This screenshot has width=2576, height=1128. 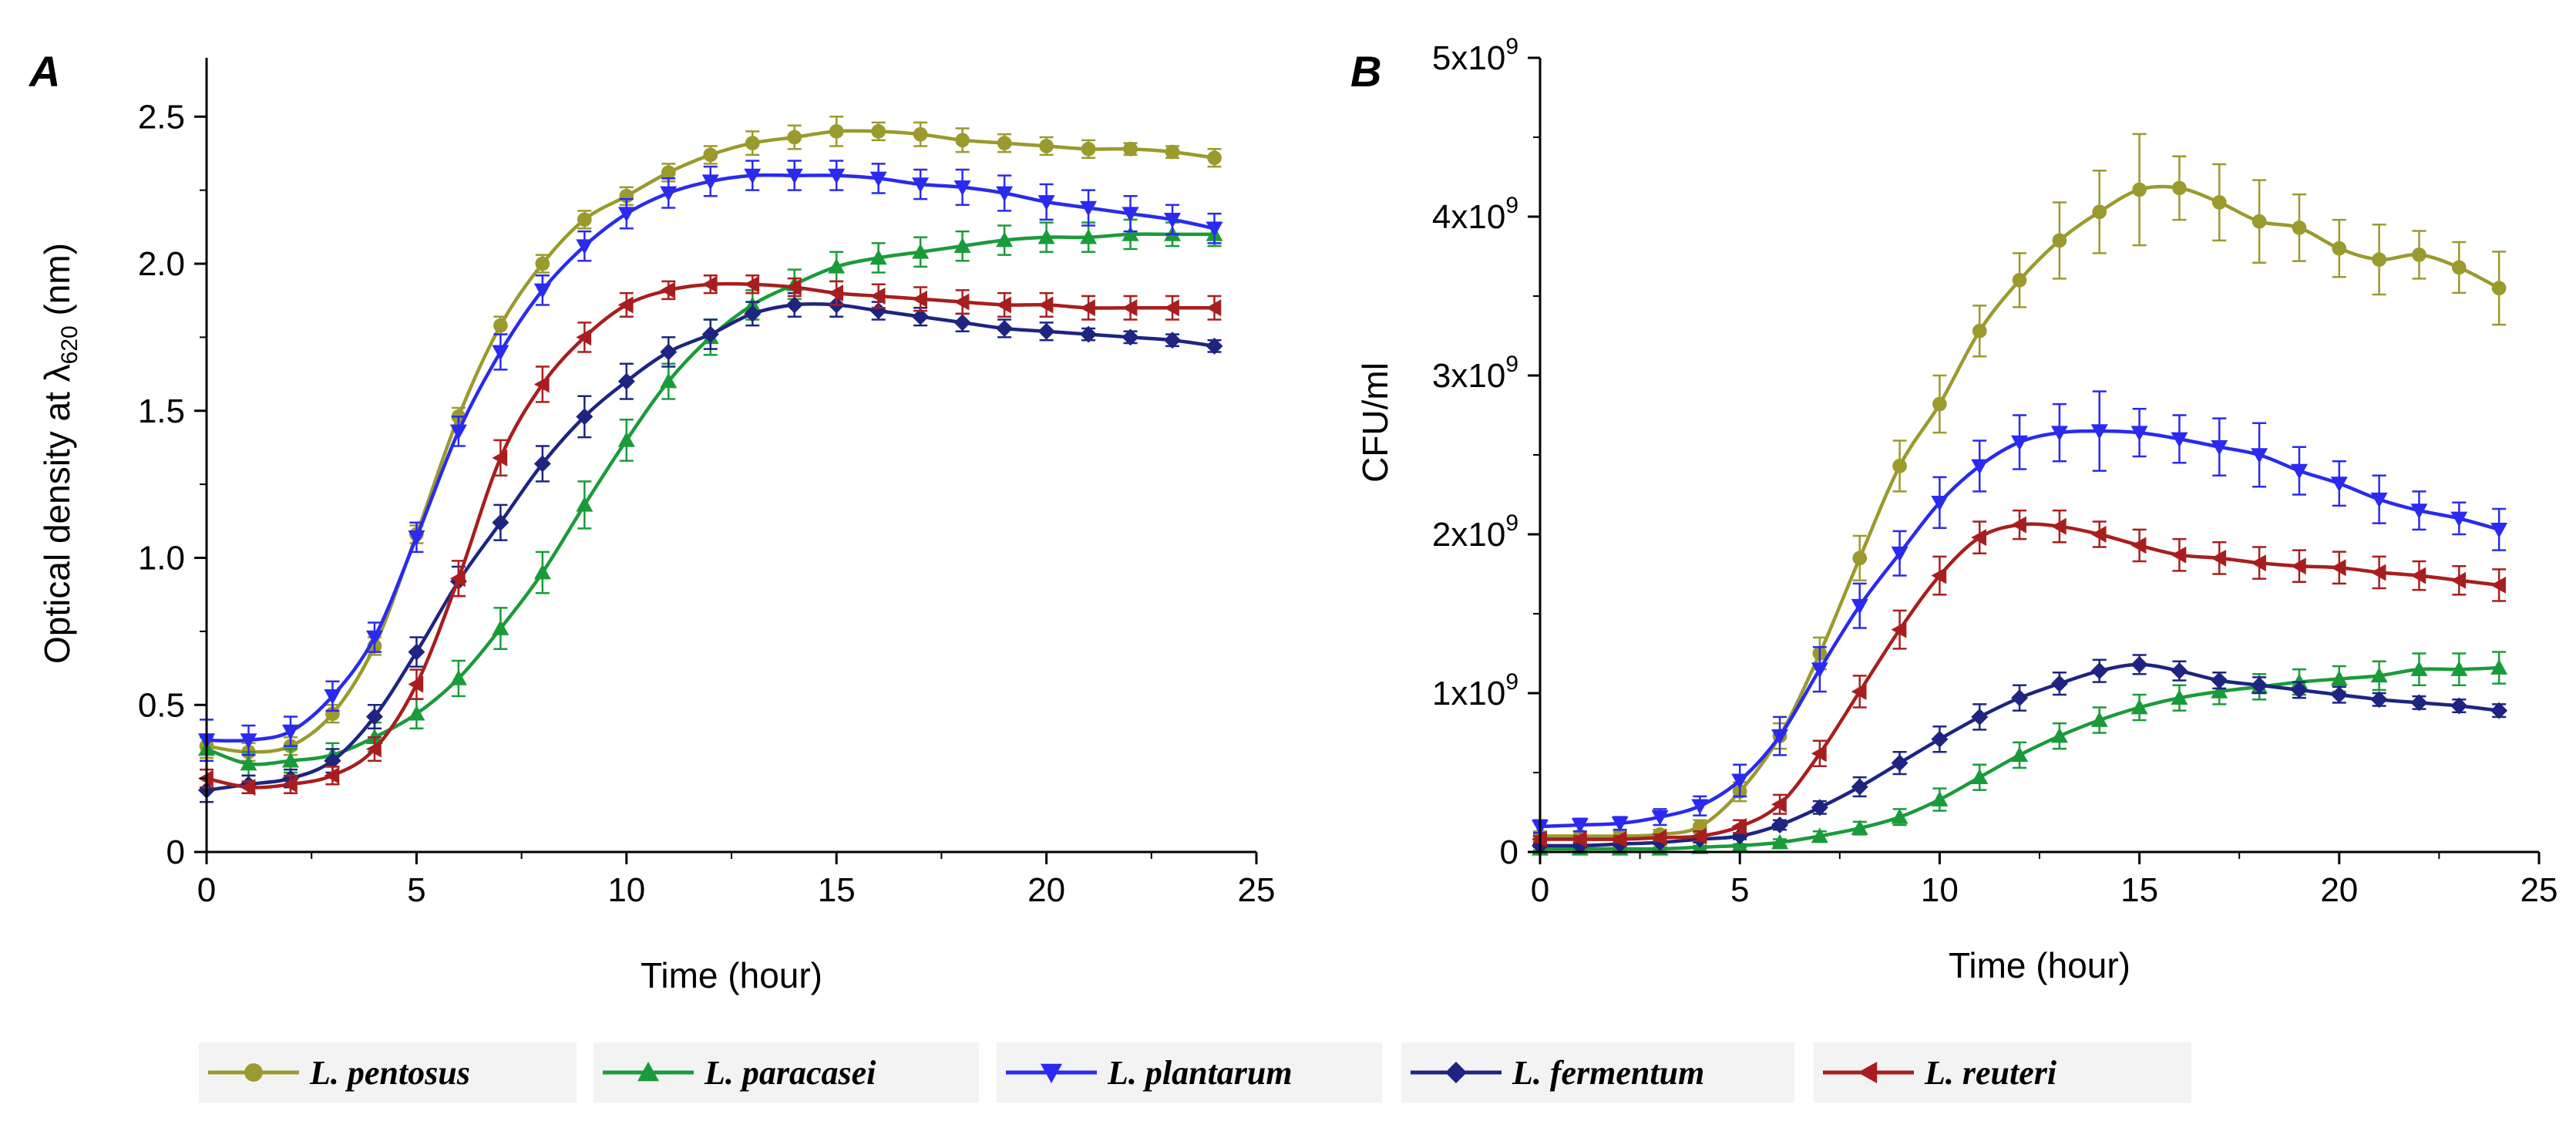 I want to click on panel-a-x-tick-label: 15, so click(x=837, y=890).